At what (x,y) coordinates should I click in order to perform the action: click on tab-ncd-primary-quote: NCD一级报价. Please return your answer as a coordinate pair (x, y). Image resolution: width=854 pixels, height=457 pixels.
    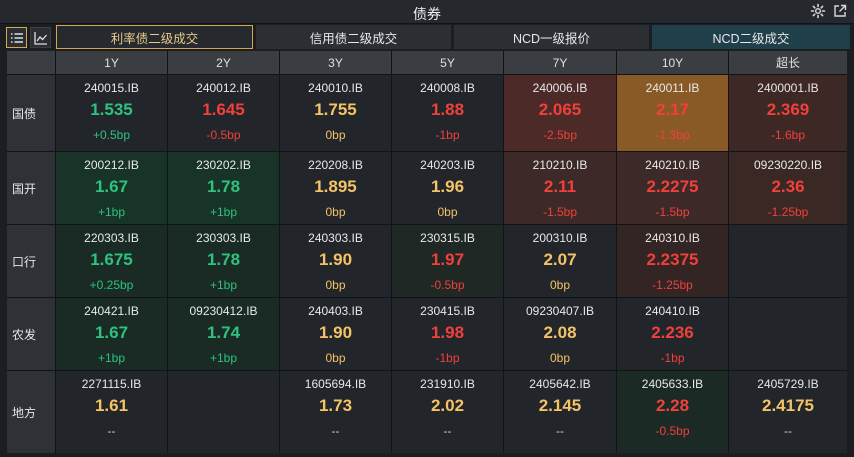
    Looking at the image, I should click on (551, 37).